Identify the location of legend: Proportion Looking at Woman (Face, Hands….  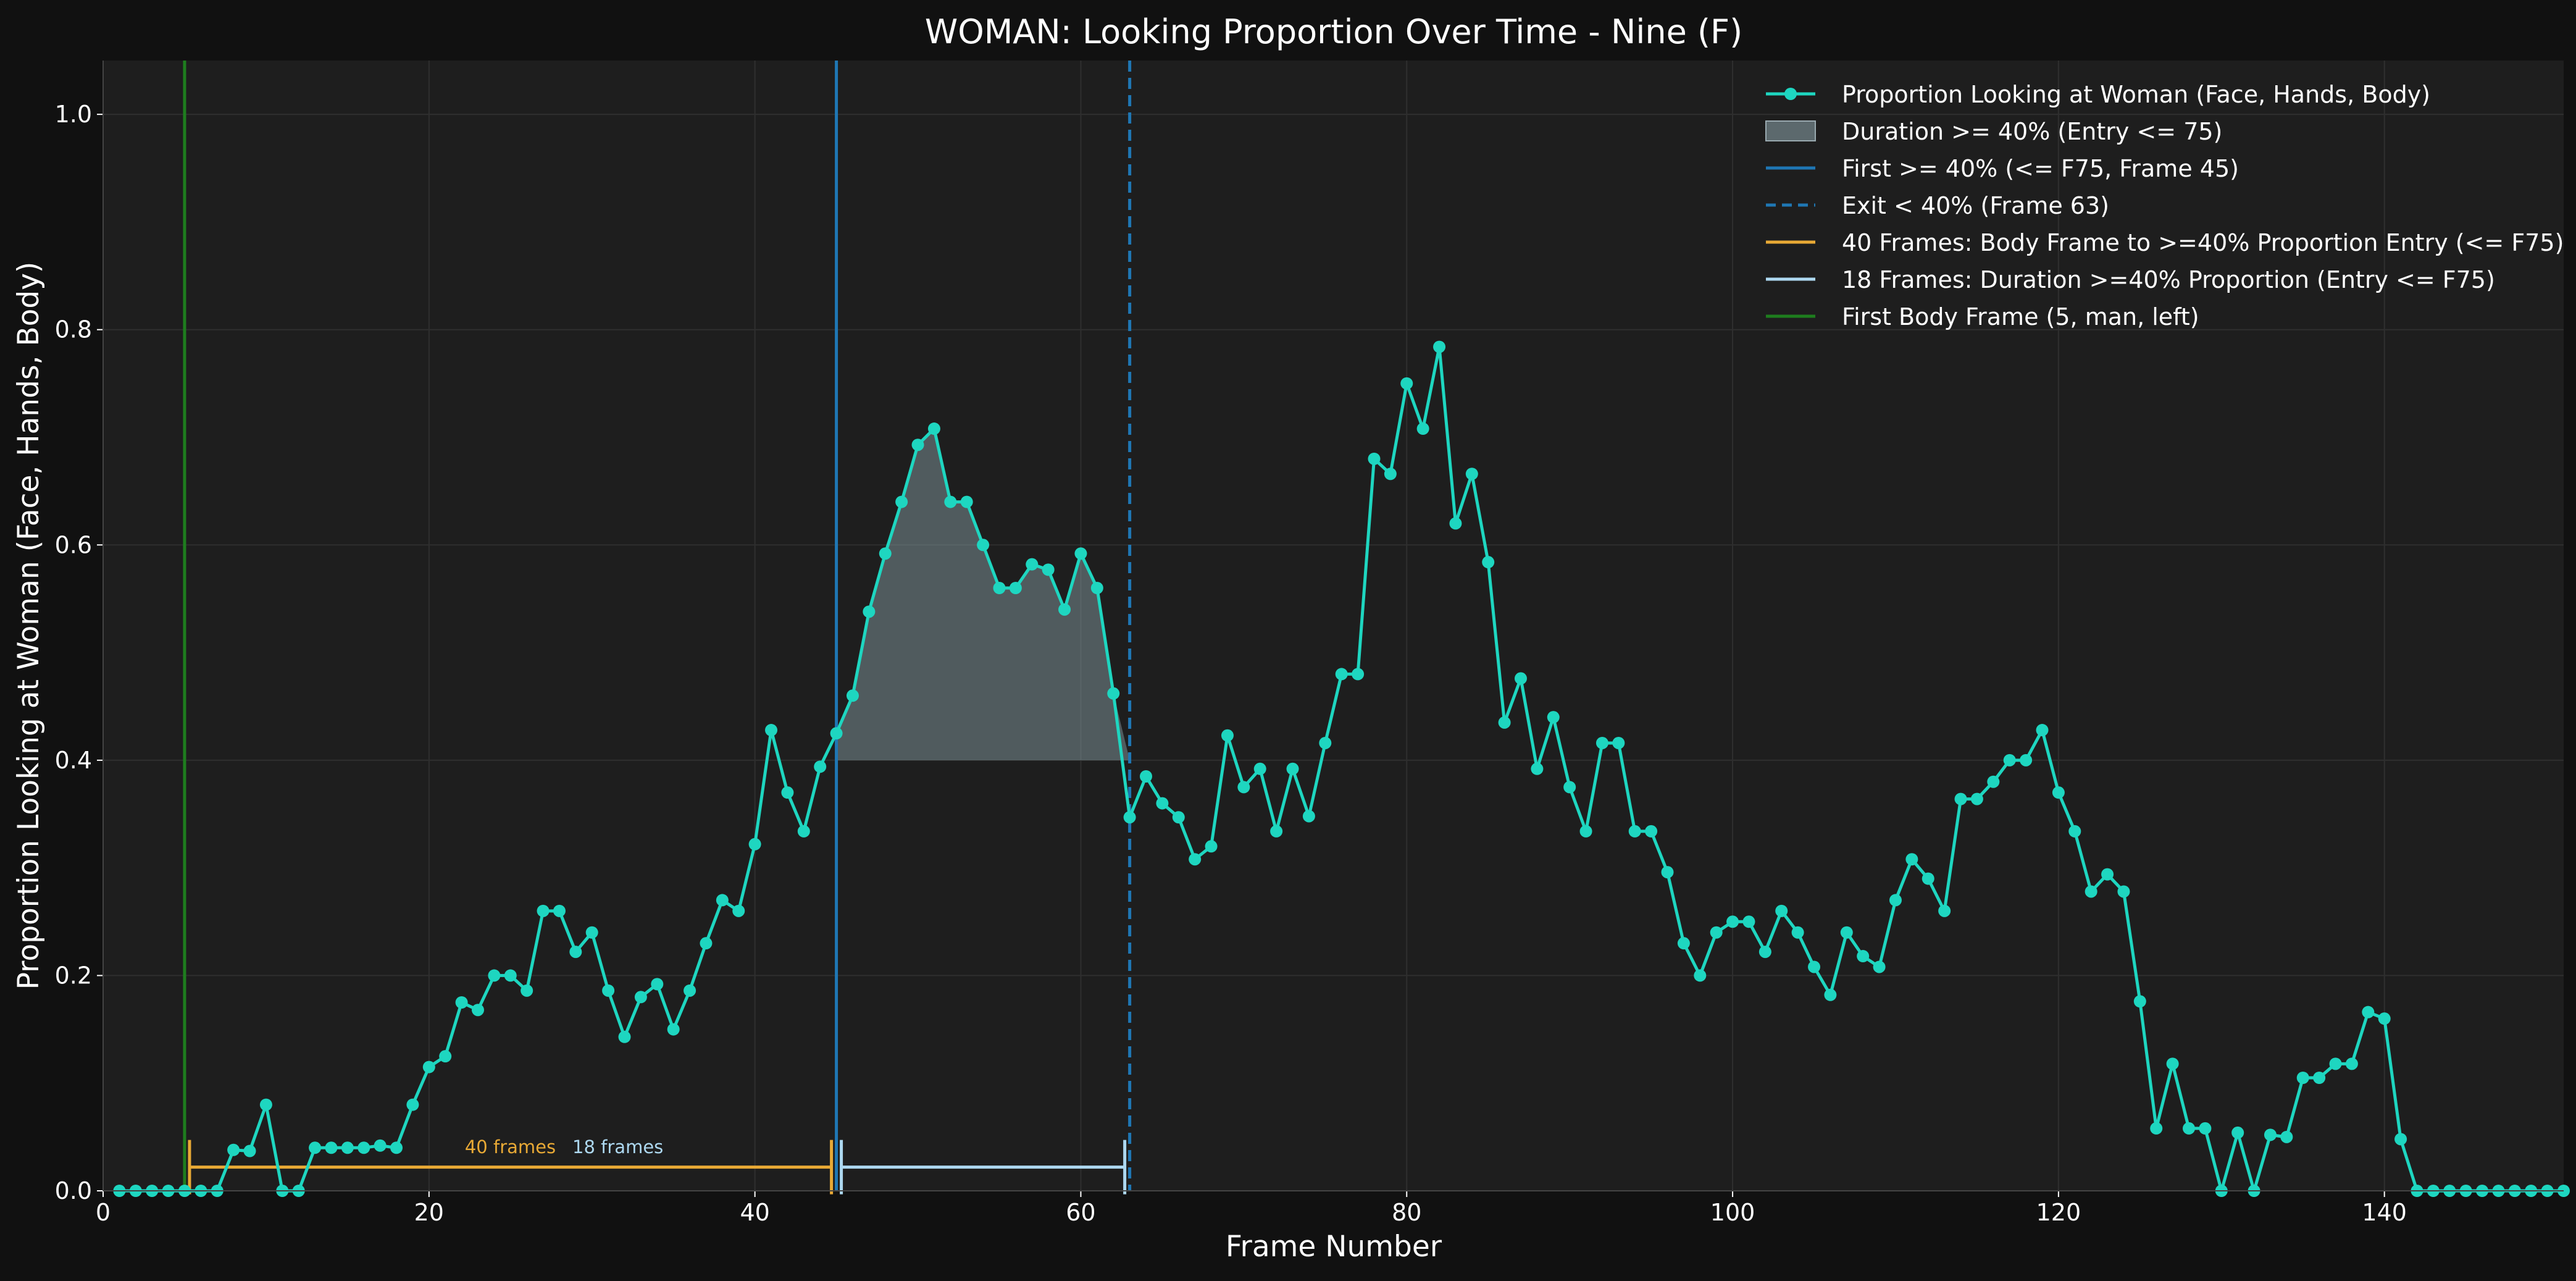
(2164, 205).